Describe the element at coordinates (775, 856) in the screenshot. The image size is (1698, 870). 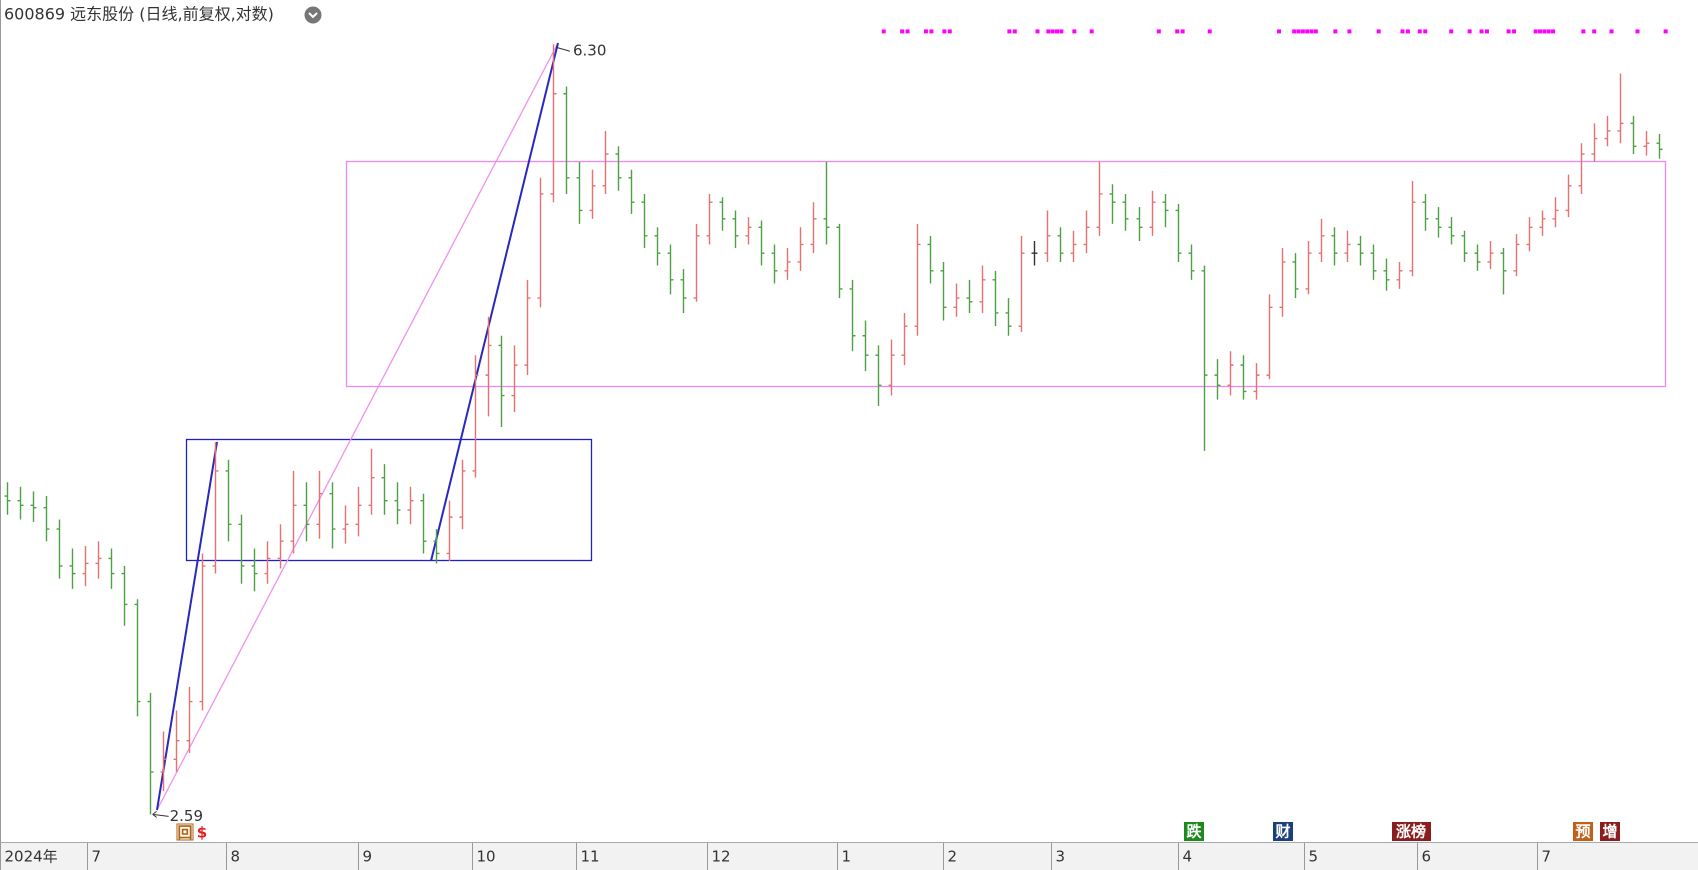
I see `x-axis: 2024年 7 8 9 10 11 12 1 2 3 4 5 6 7` at that location.